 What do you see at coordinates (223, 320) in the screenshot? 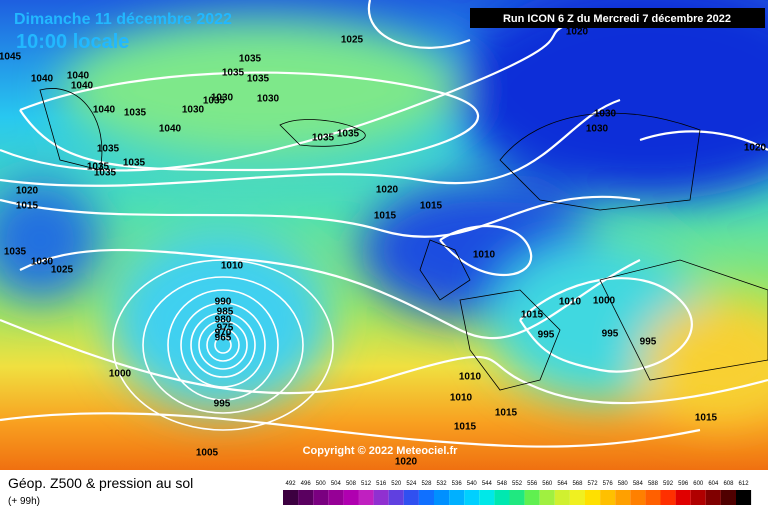
I see `isobar-label: 980` at bounding box center [223, 320].